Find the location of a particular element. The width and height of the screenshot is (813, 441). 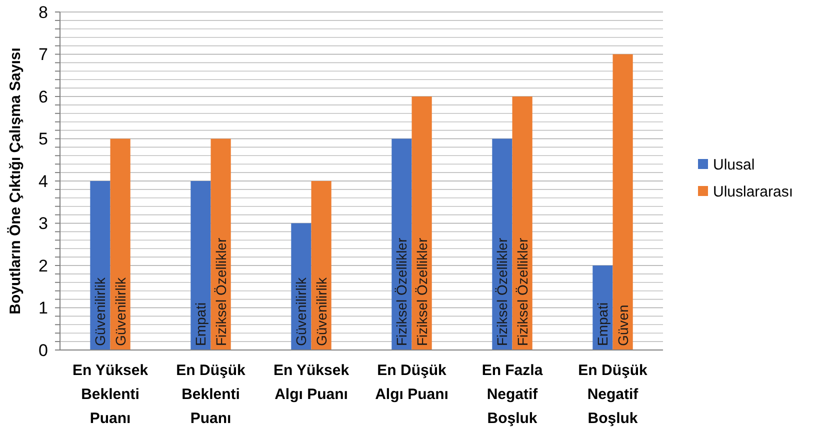

y-tick-label: 5 is located at coordinates (43, 139).